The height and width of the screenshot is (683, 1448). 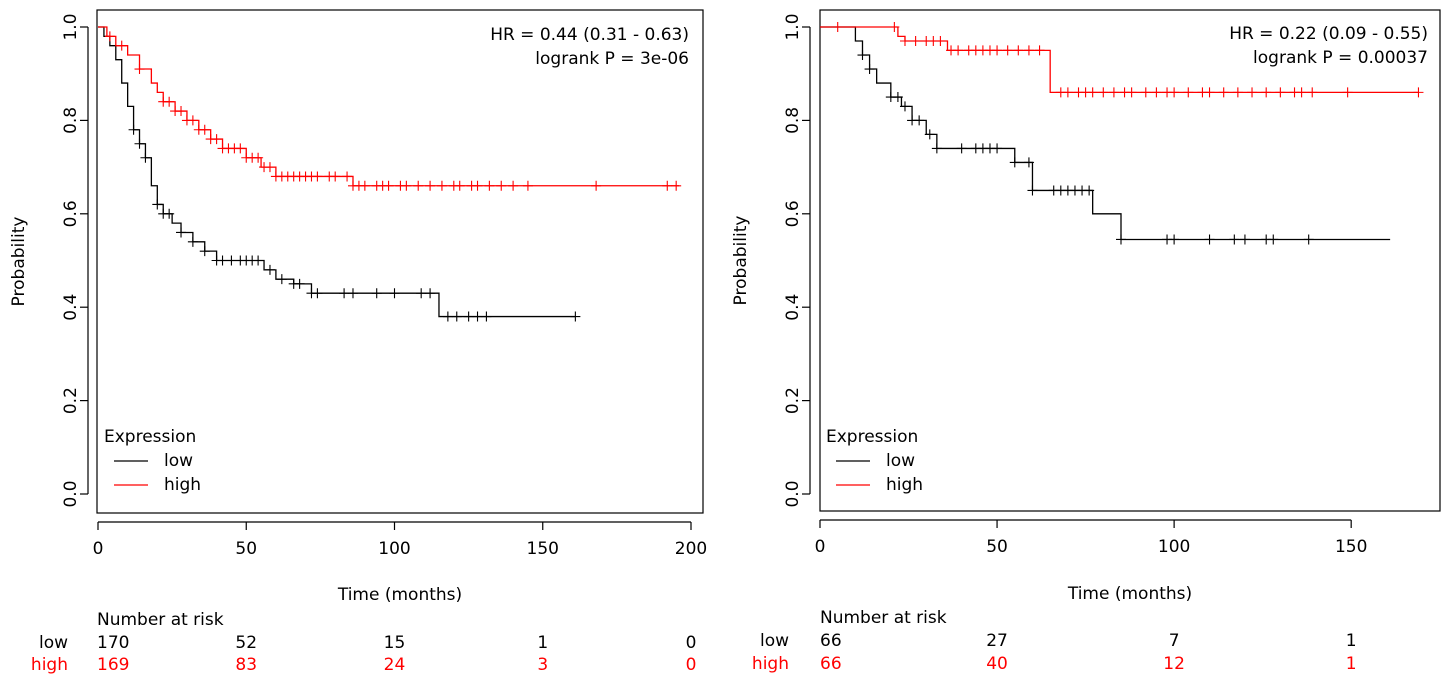 What do you see at coordinates (71, 213) in the screenshot?
I see `y-tick-label: 0.6` at bounding box center [71, 213].